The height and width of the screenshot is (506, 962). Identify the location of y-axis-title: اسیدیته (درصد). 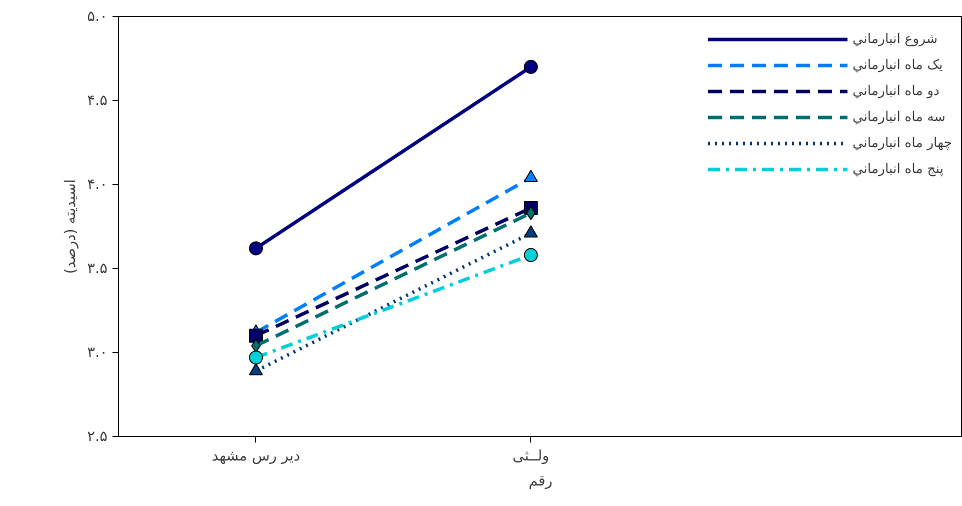
(71, 226).